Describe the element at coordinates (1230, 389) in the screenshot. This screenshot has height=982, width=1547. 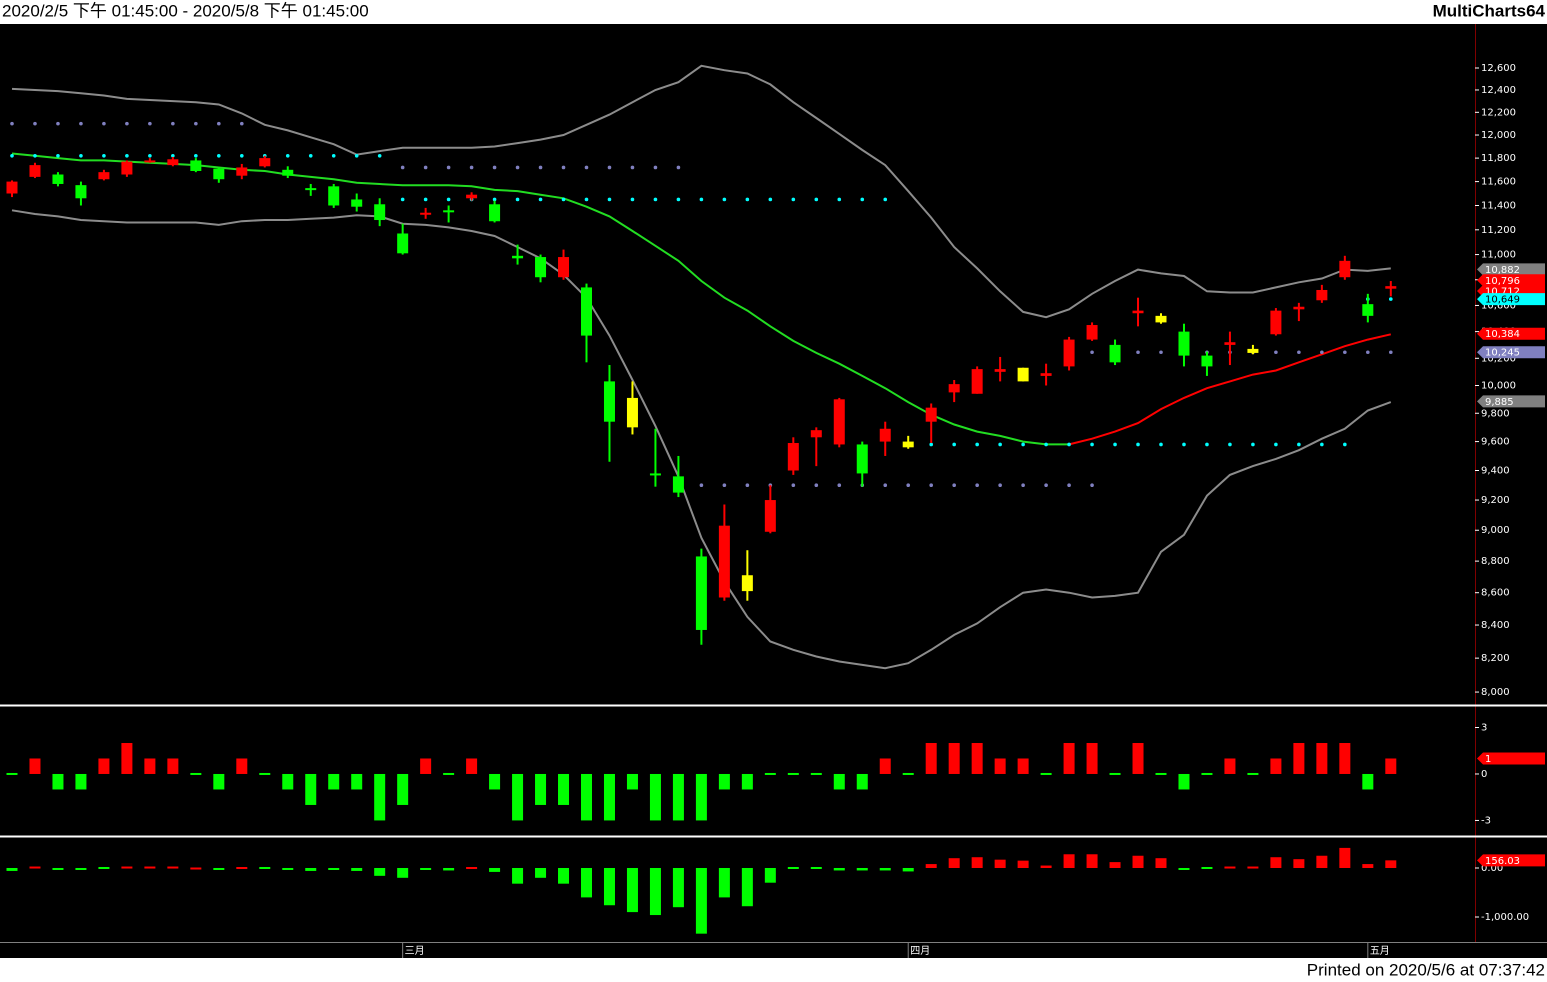
I see `overlay-line` at that location.